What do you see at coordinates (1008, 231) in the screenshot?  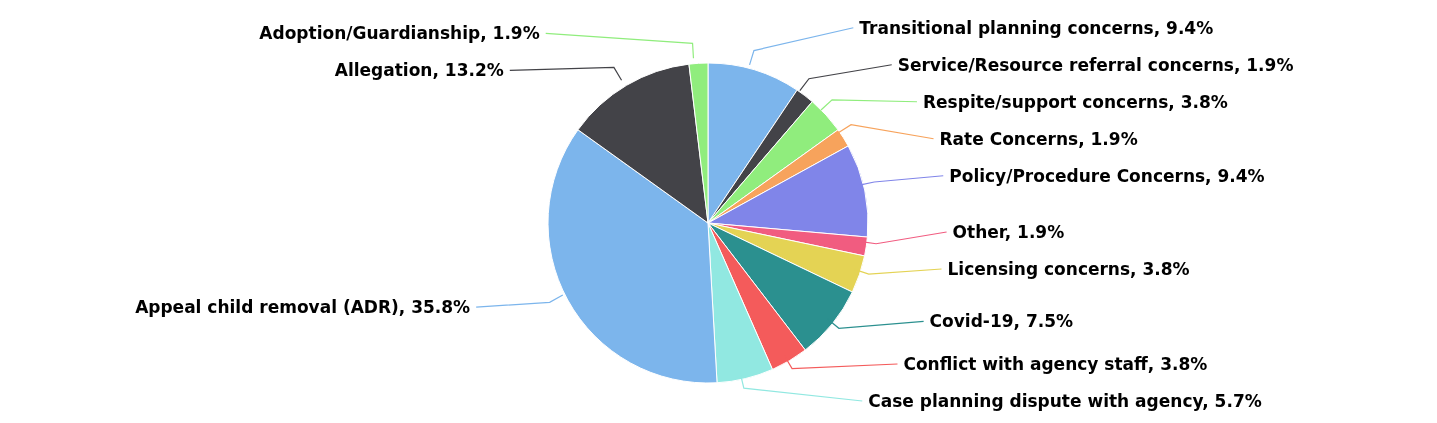 I see `slice-label: Other, 1.9%` at bounding box center [1008, 231].